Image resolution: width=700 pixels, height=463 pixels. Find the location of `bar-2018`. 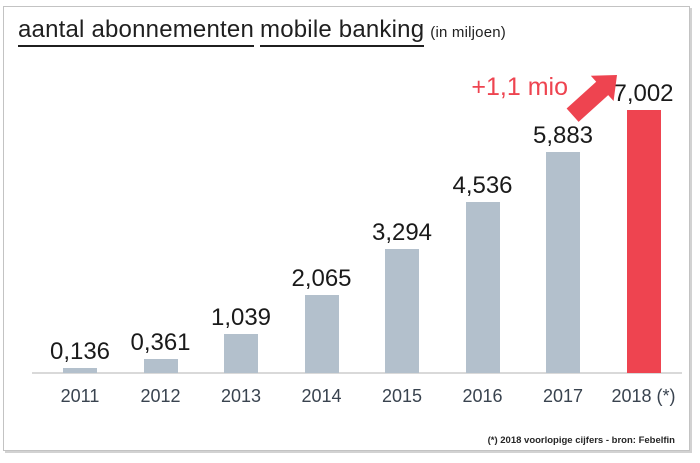

bar-2018 is located at coordinates (643, 241).